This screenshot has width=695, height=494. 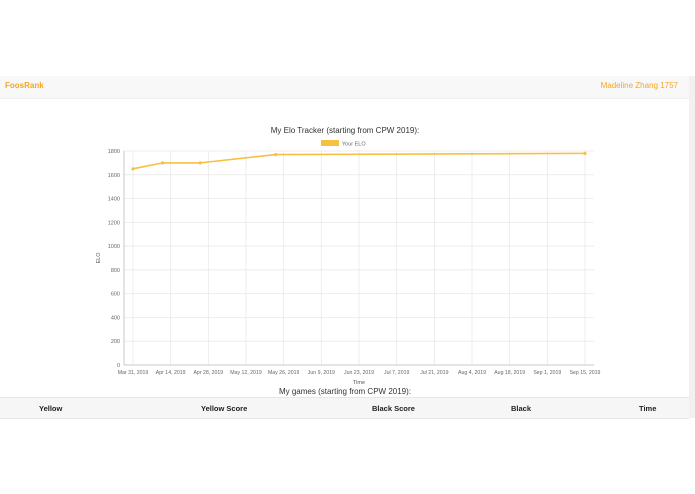 I want to click on page-scrollbar, so click(x=692, y=247).